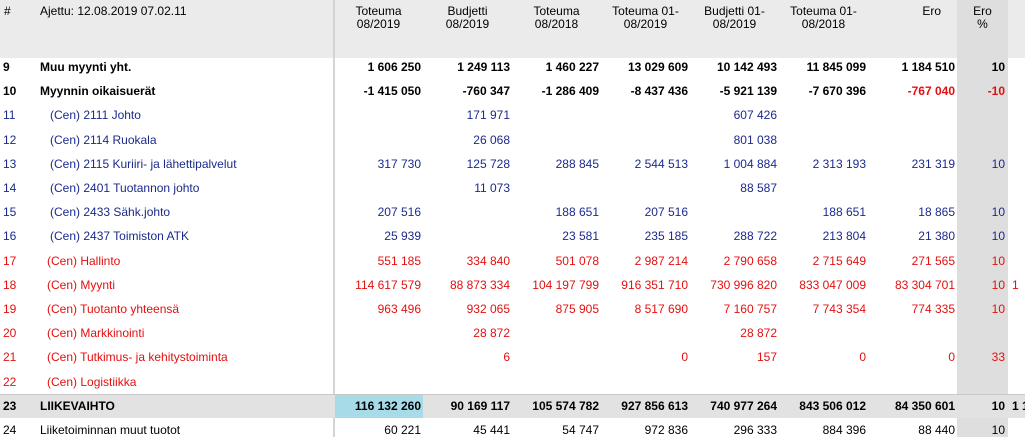 Image resolution: width=1025 pixels, height=437 pixels. I want to click on row-label: (Cen) 2433 Sähk.johto, so click(110, 212).